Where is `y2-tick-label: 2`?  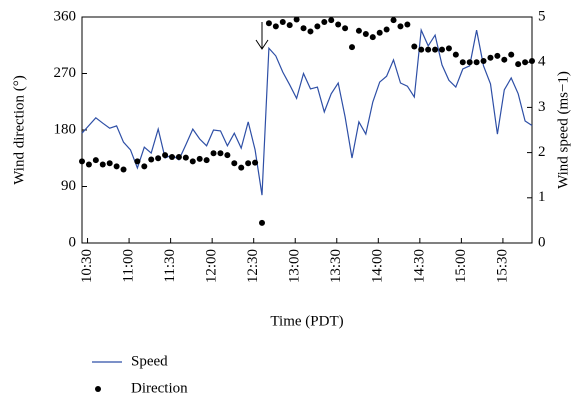 y2-tick-label: 2 is located at coordinates (542, 152).